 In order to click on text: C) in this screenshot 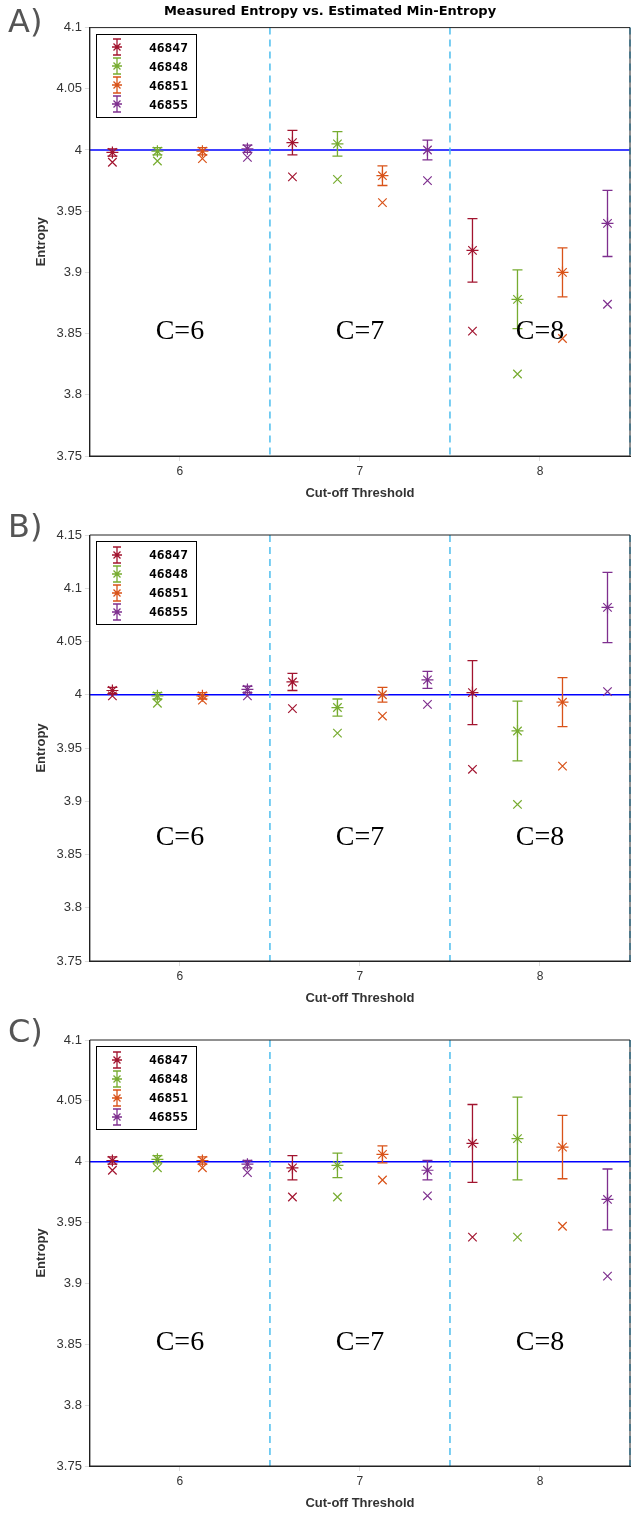, I will do `click(25, 1031)`.